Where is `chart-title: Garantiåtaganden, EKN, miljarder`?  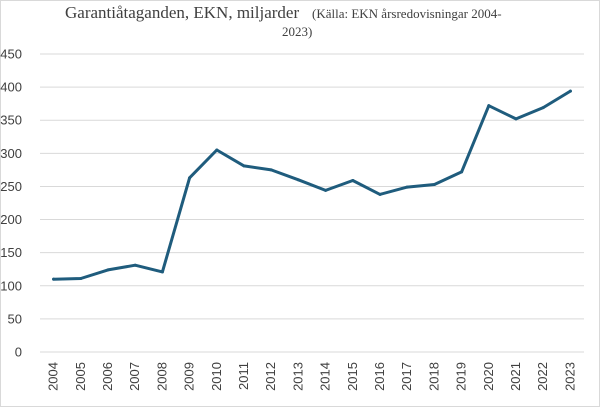
chart-title: Garantiåtaganden, EKN, miljarder is located at coordinates (182, 12).